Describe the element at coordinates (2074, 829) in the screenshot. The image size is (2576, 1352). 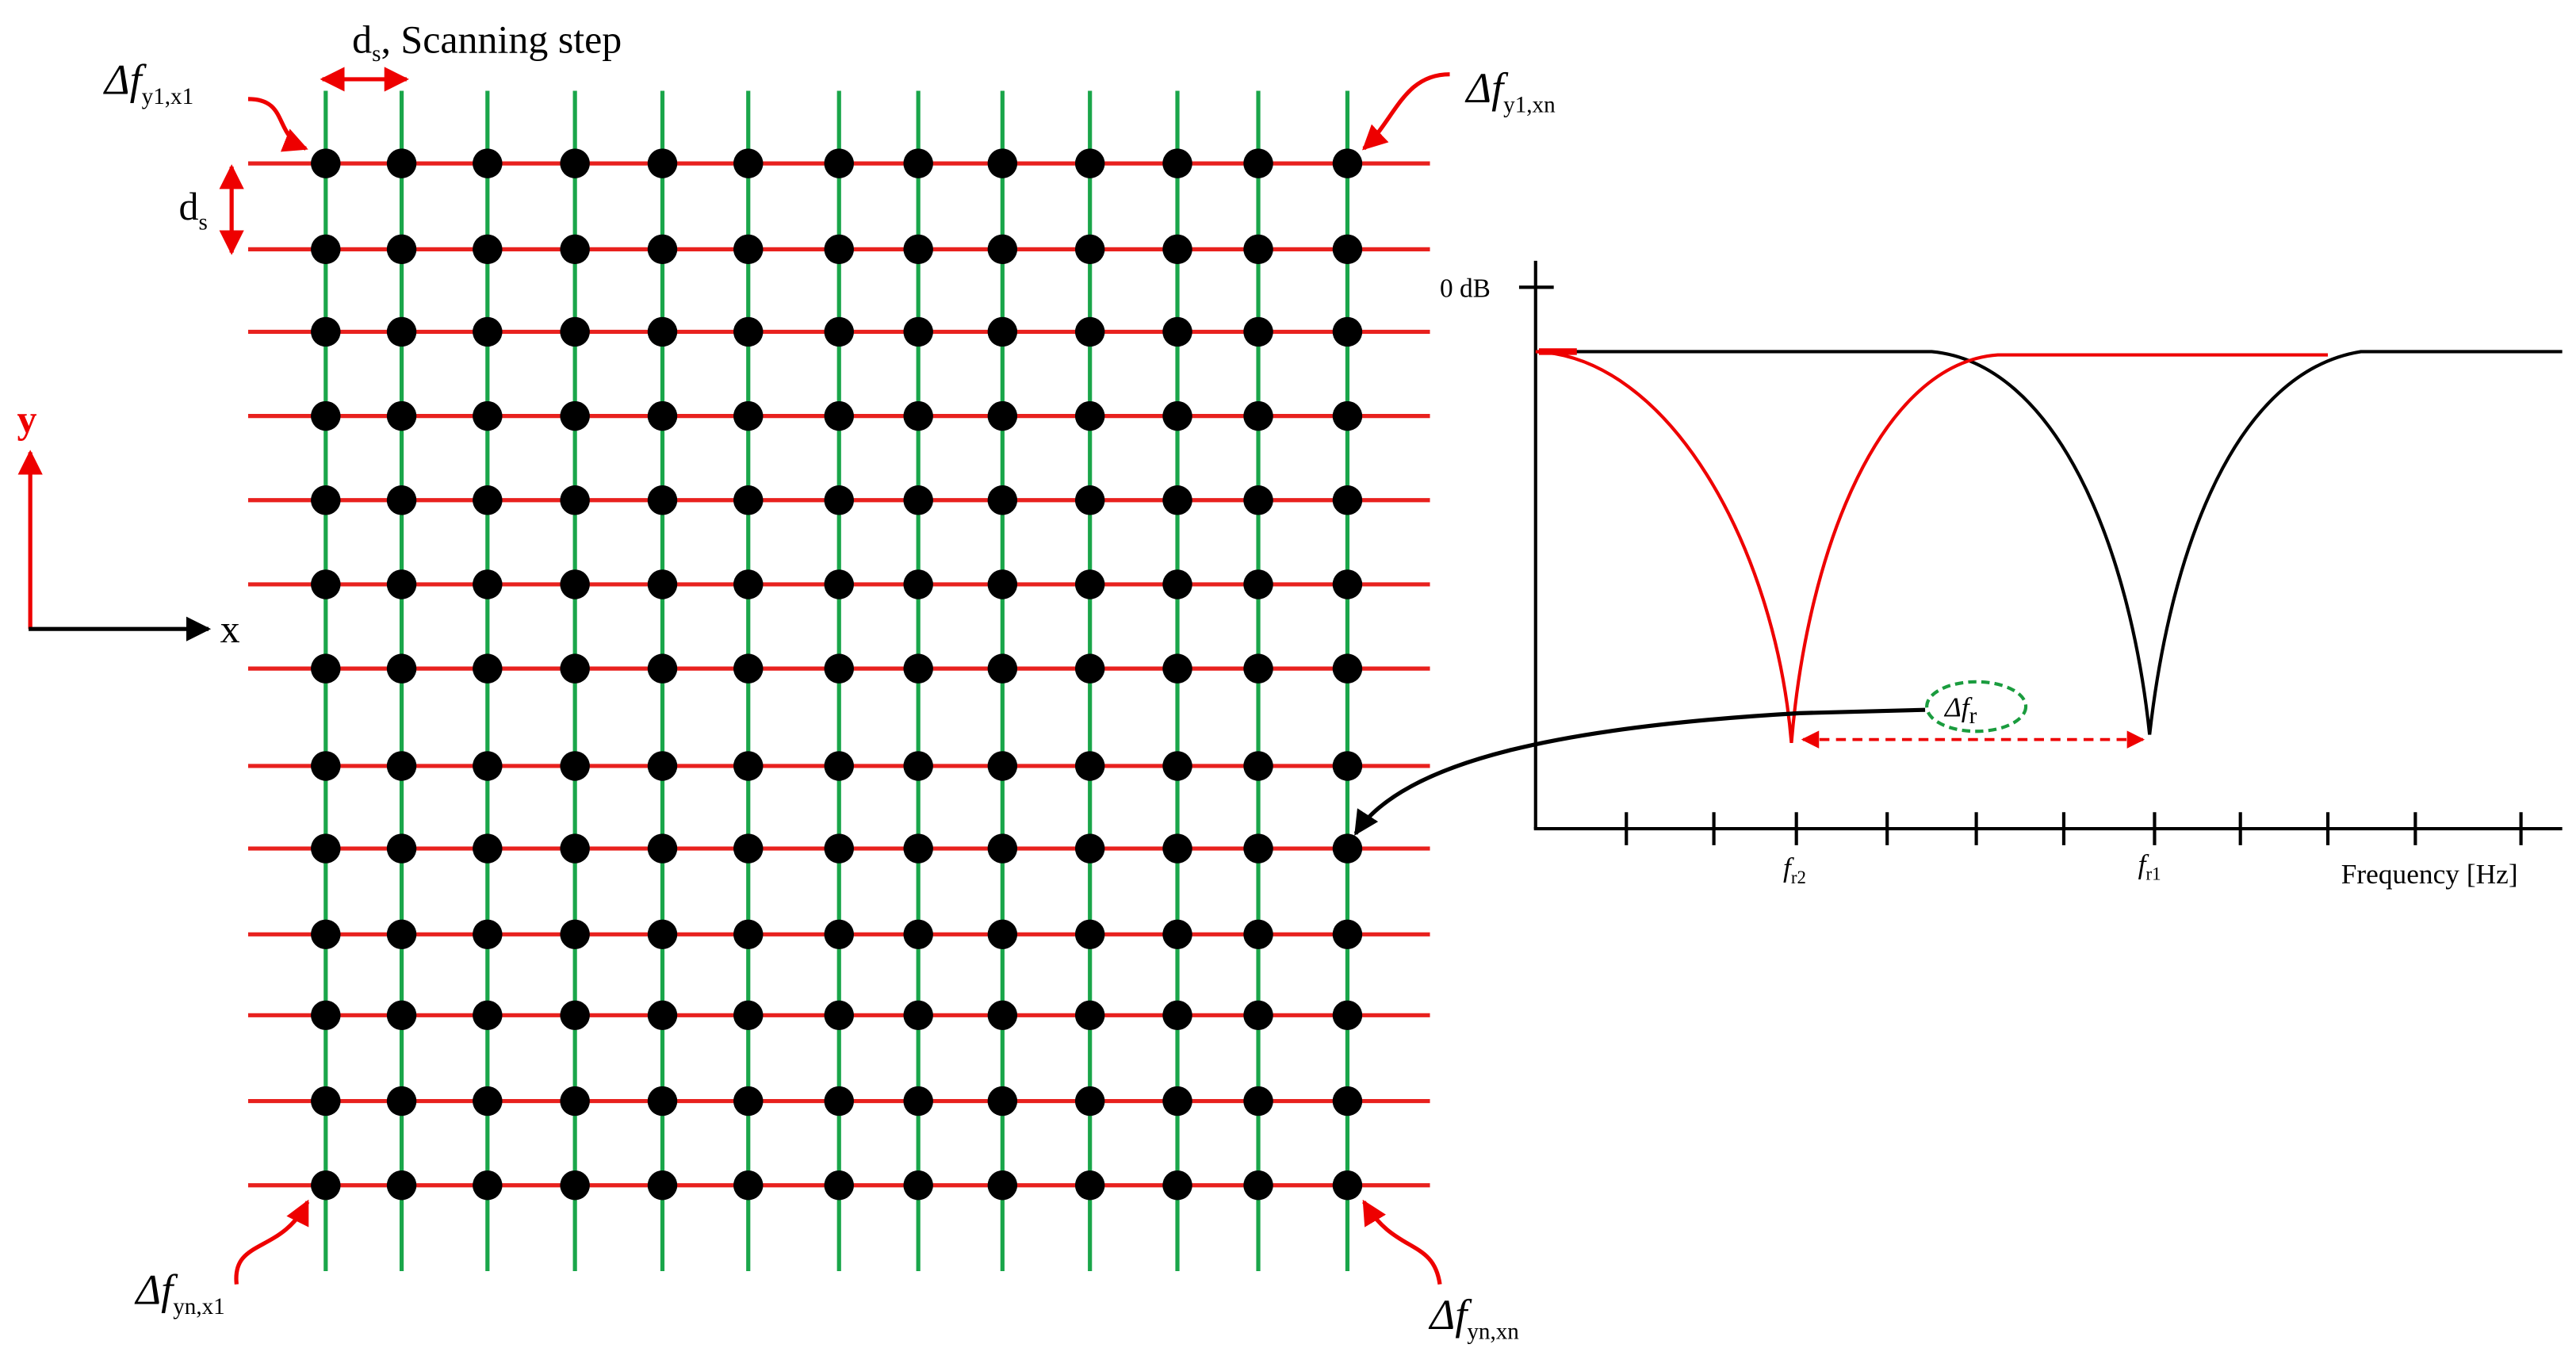
I see `freq-ticks` at that location.